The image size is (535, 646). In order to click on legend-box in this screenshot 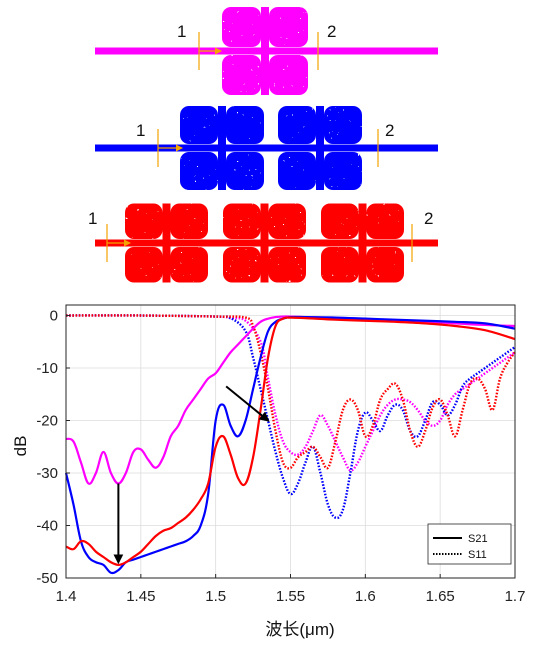, I will do `click(469, 544)`.